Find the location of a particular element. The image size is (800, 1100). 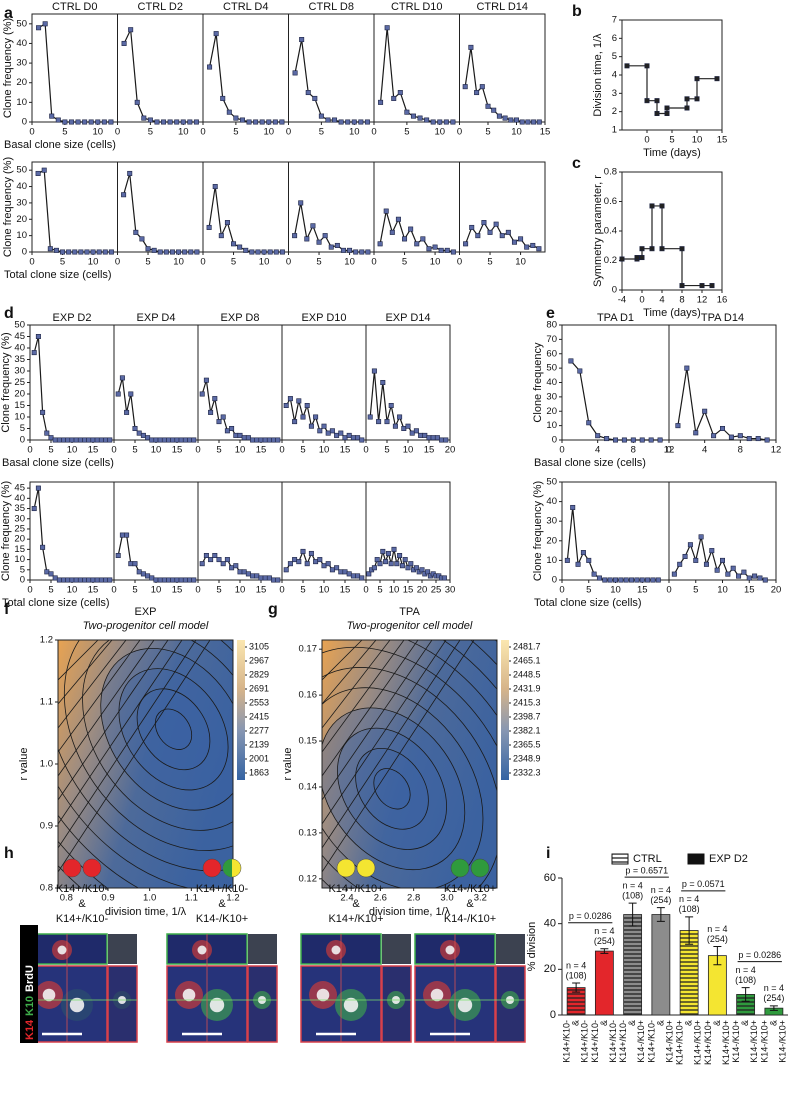

colorbar-label: 2691 is located at coordinates (259, 688).